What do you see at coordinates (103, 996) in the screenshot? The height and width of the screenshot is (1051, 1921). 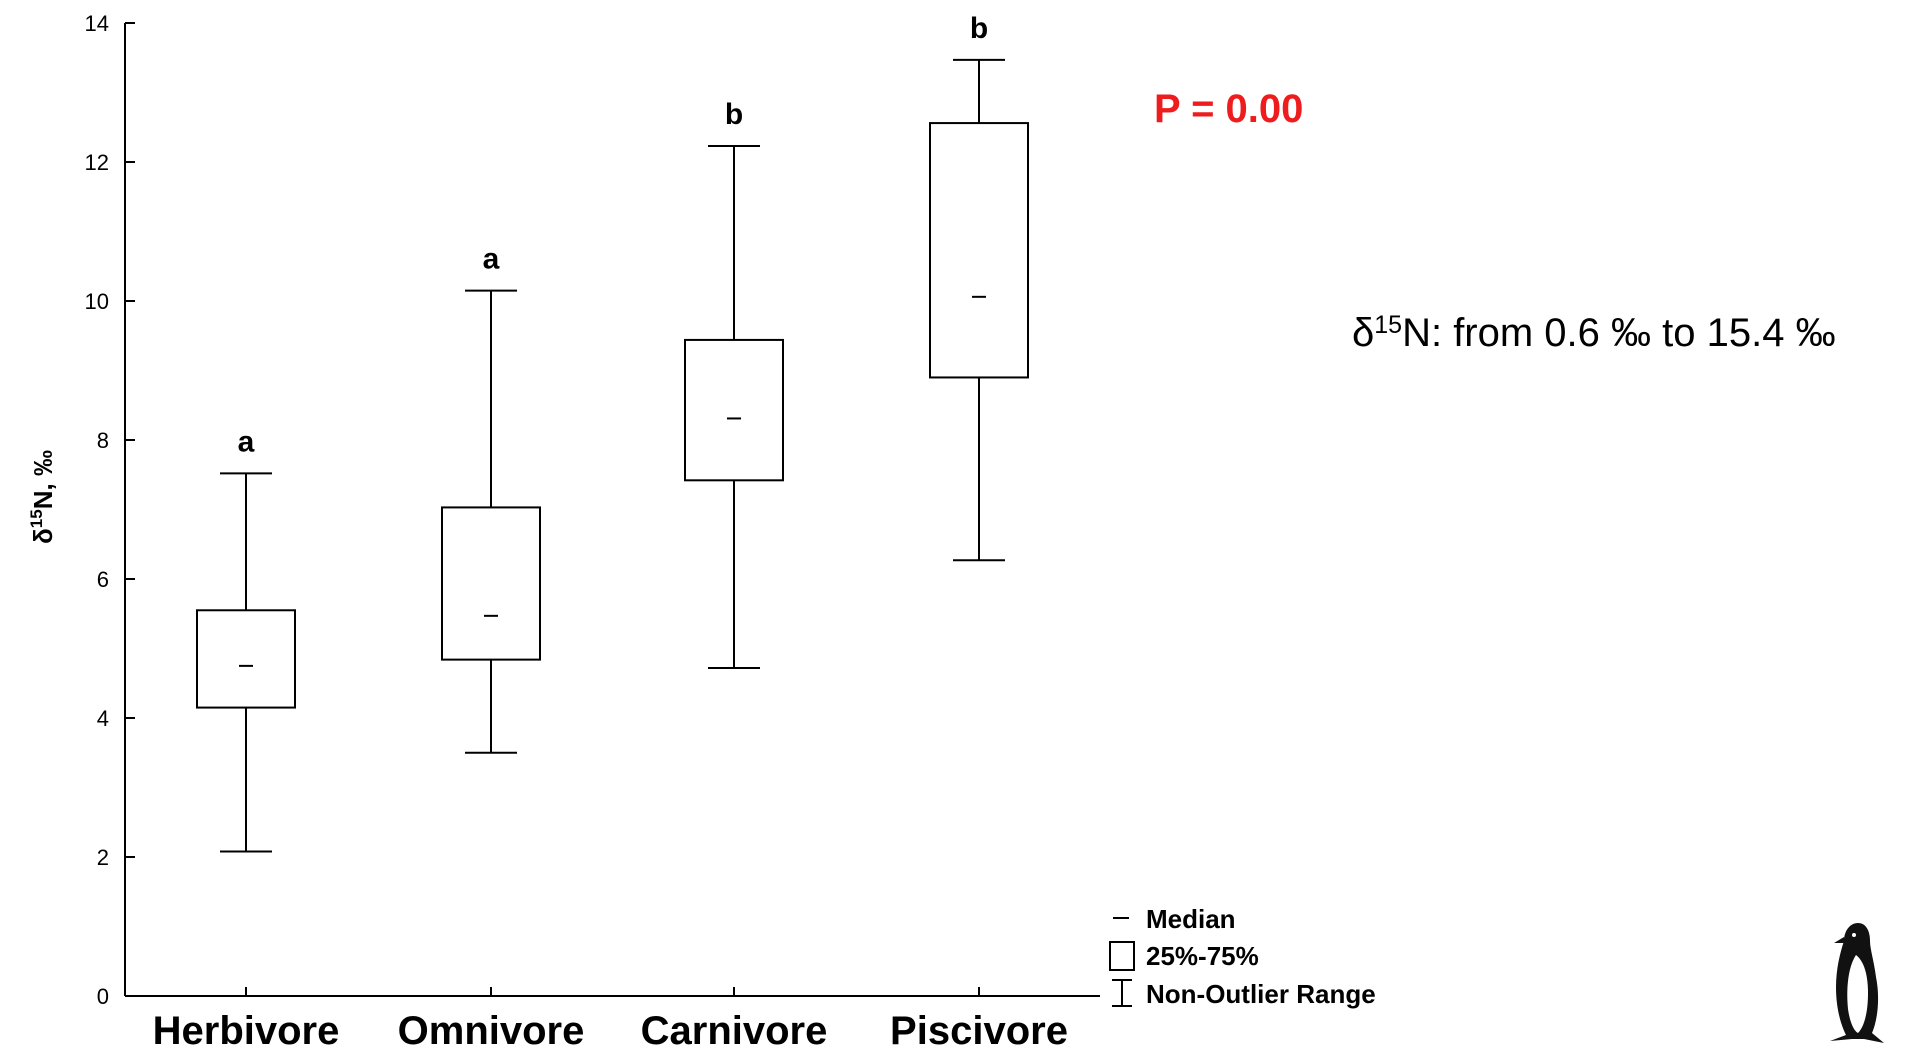 I see `y-tick-label: 0` at bounding box center [103, 996].